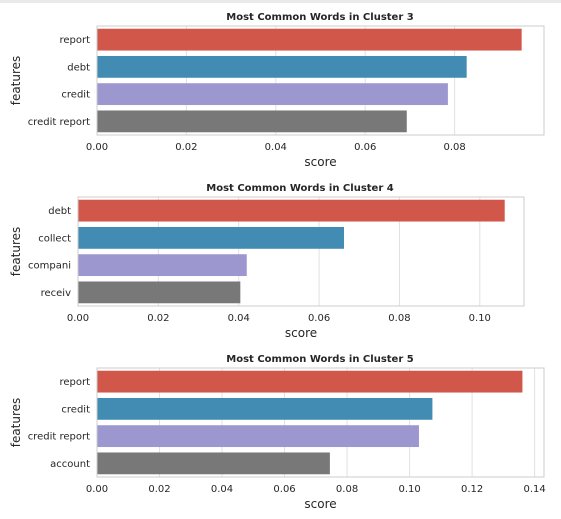  I want to click on x-tick-label: 0.14, so click(534, 489).